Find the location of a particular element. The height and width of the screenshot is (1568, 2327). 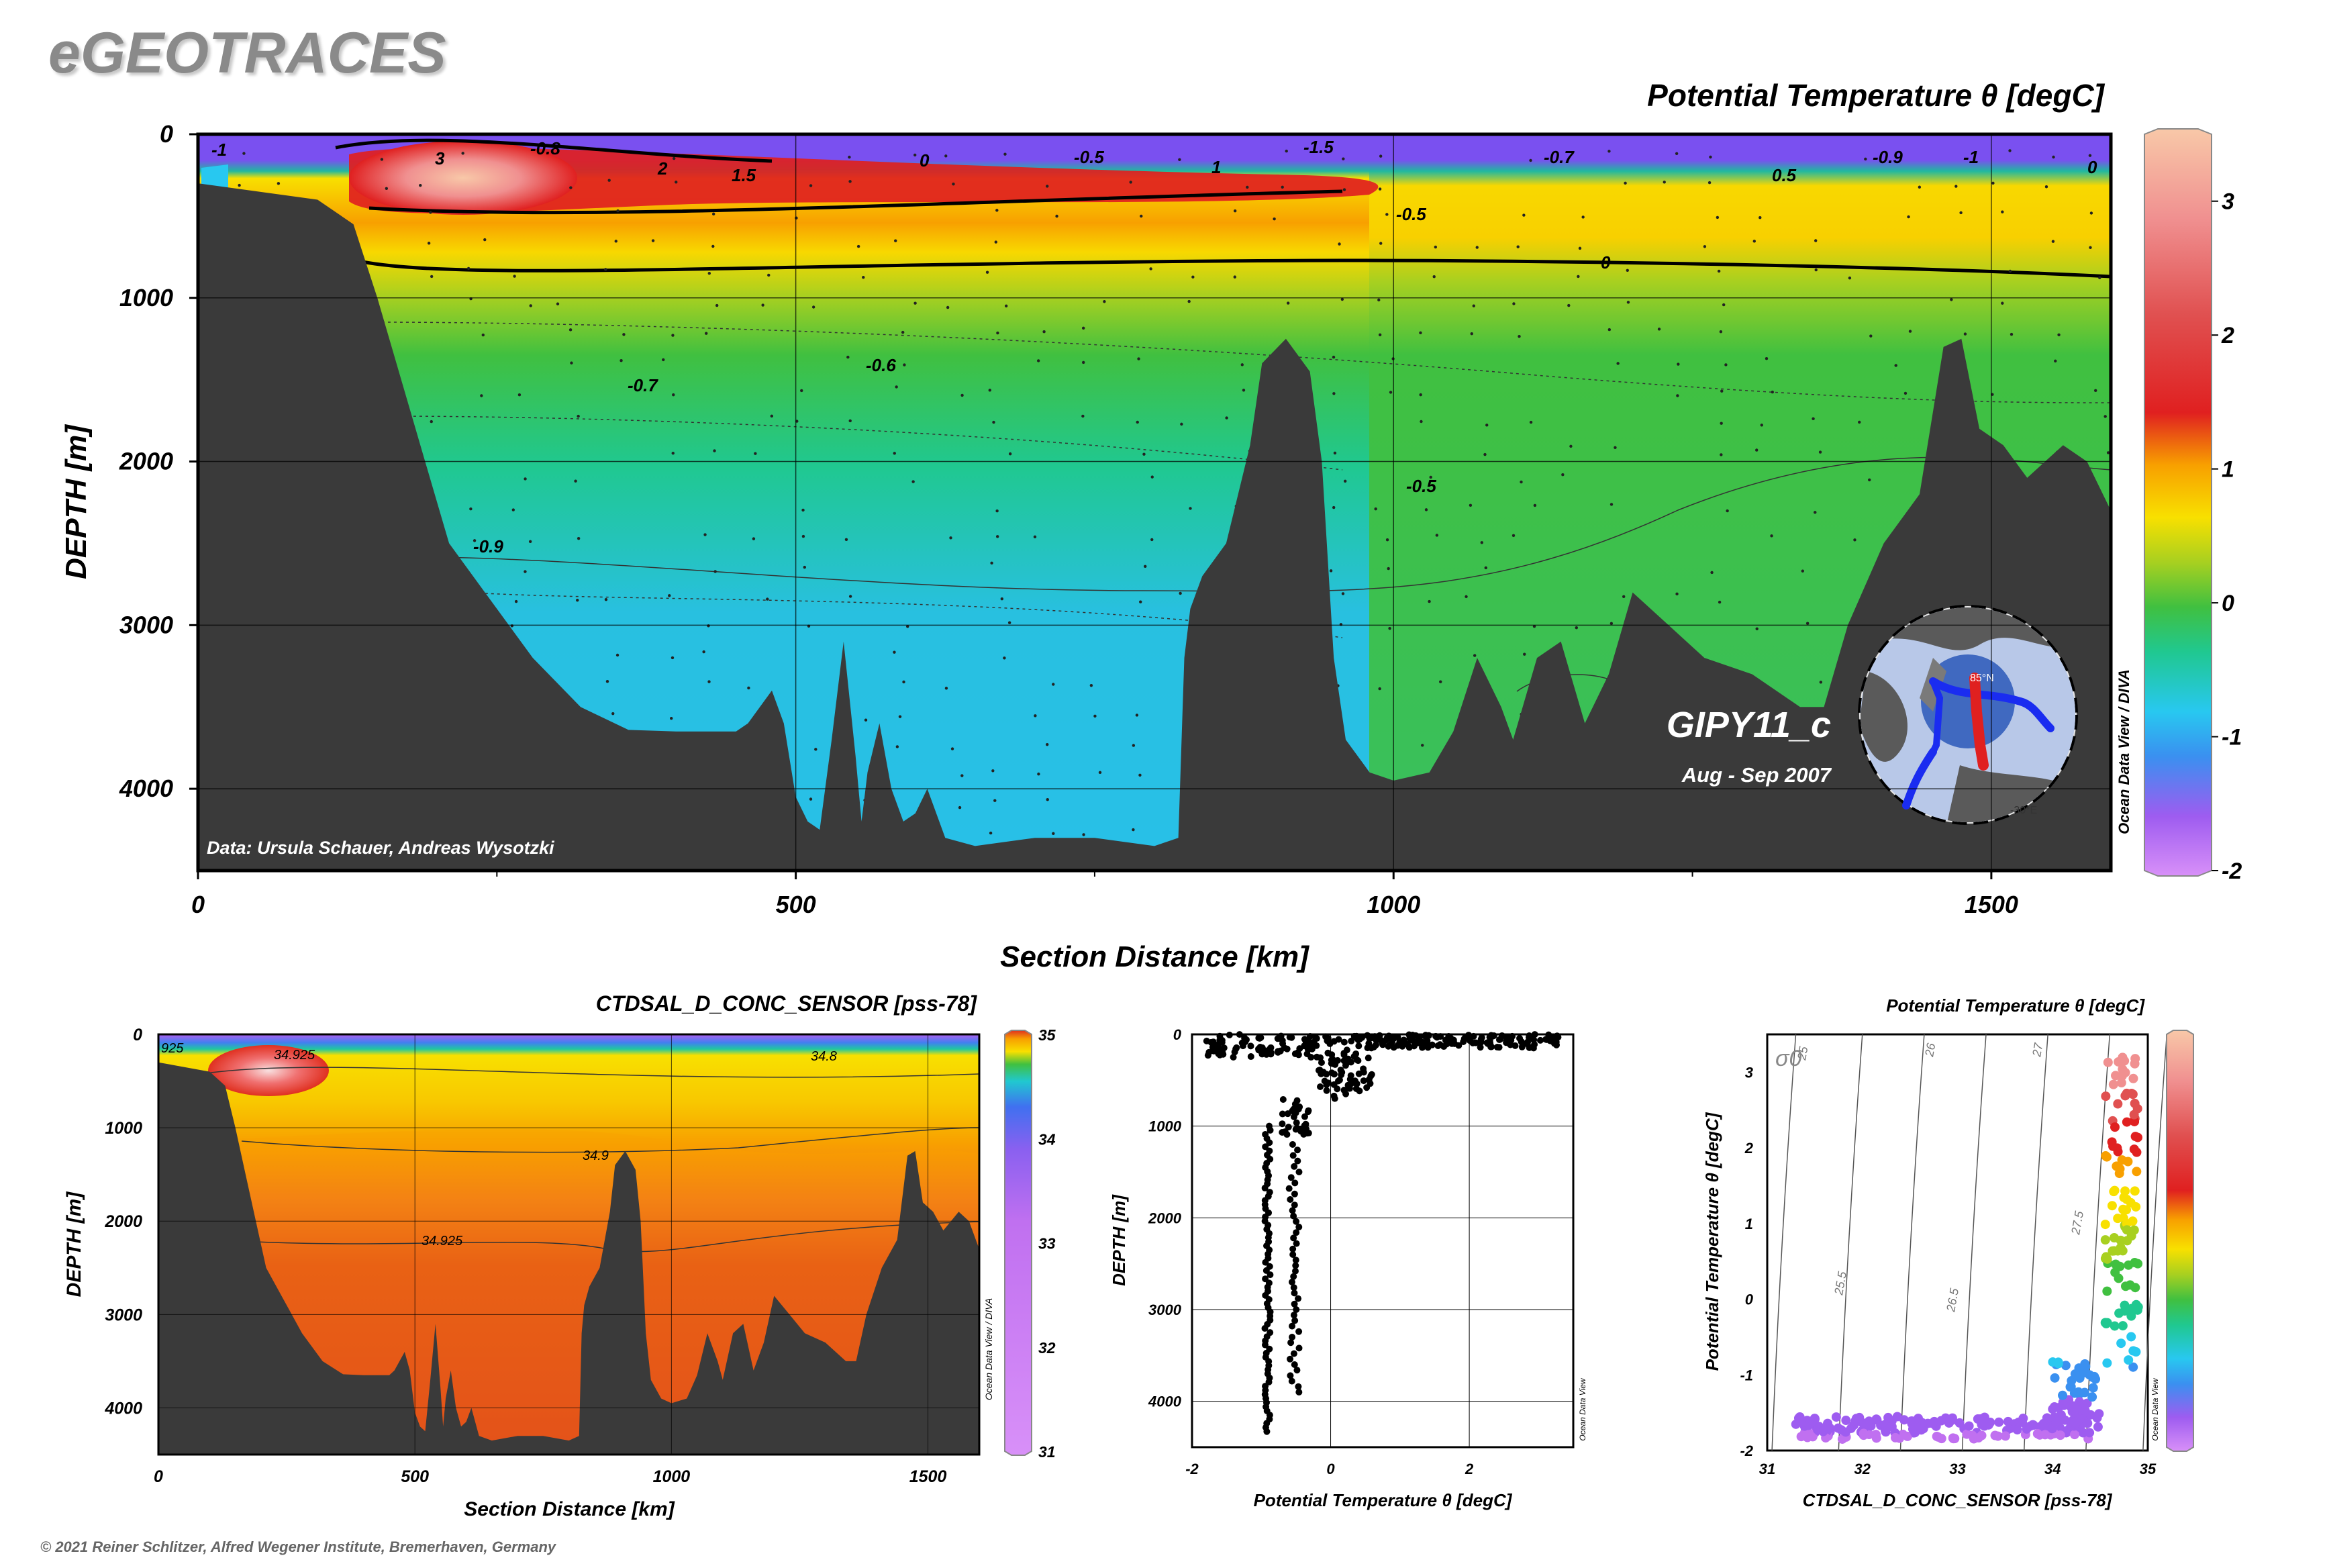

y-tick-label: 4000 is located at coordinates (1165, 1402).